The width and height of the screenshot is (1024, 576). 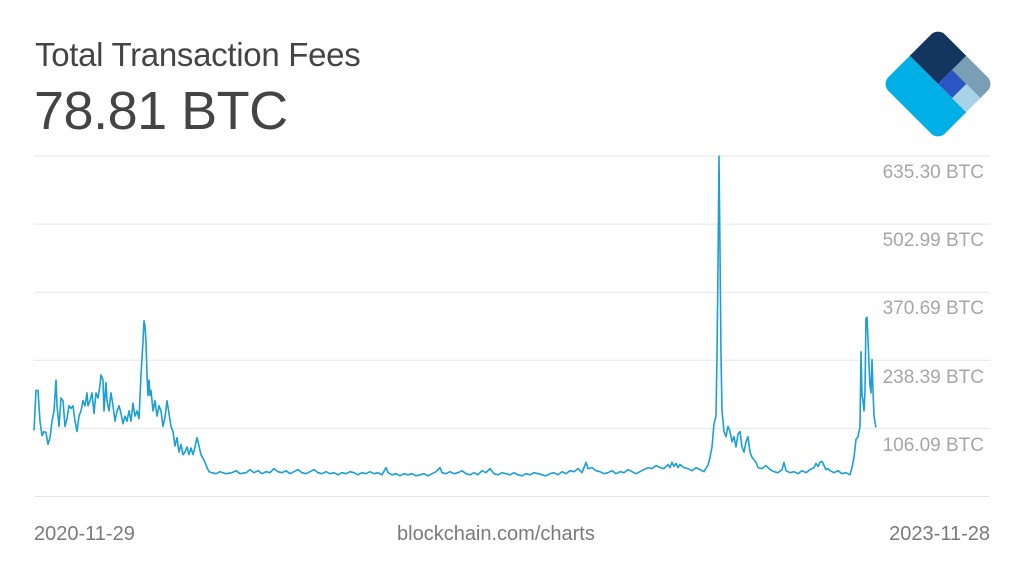 I want to click on current-value: 78.81 BTC, so click(x=161, y=111).